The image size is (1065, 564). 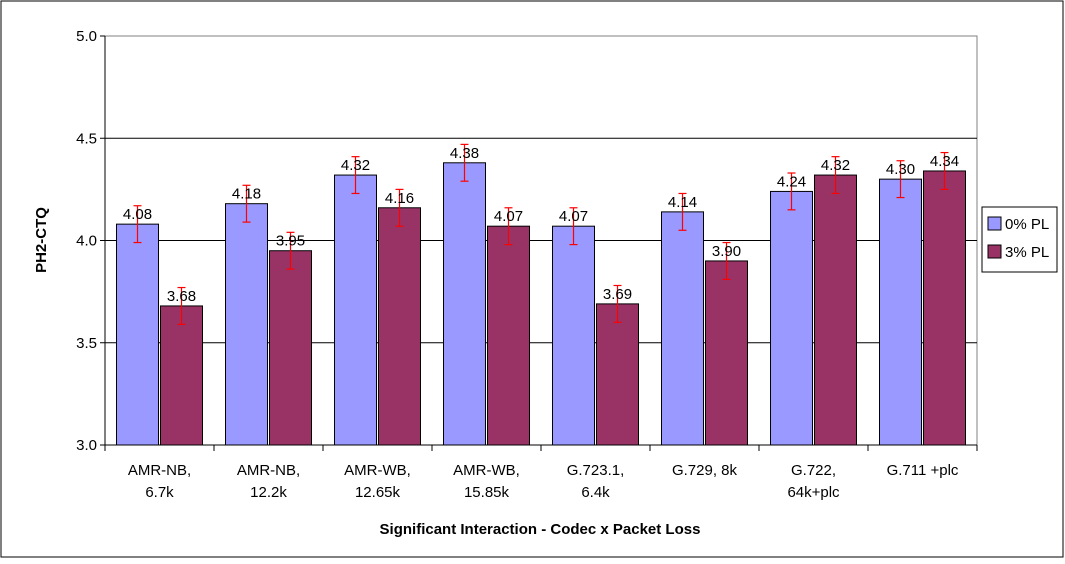 What do you see at coordinates (1019, 239) in the screenshot?
I see `legend: 0% PL 3% PL` at bounding box center [1019, 239].